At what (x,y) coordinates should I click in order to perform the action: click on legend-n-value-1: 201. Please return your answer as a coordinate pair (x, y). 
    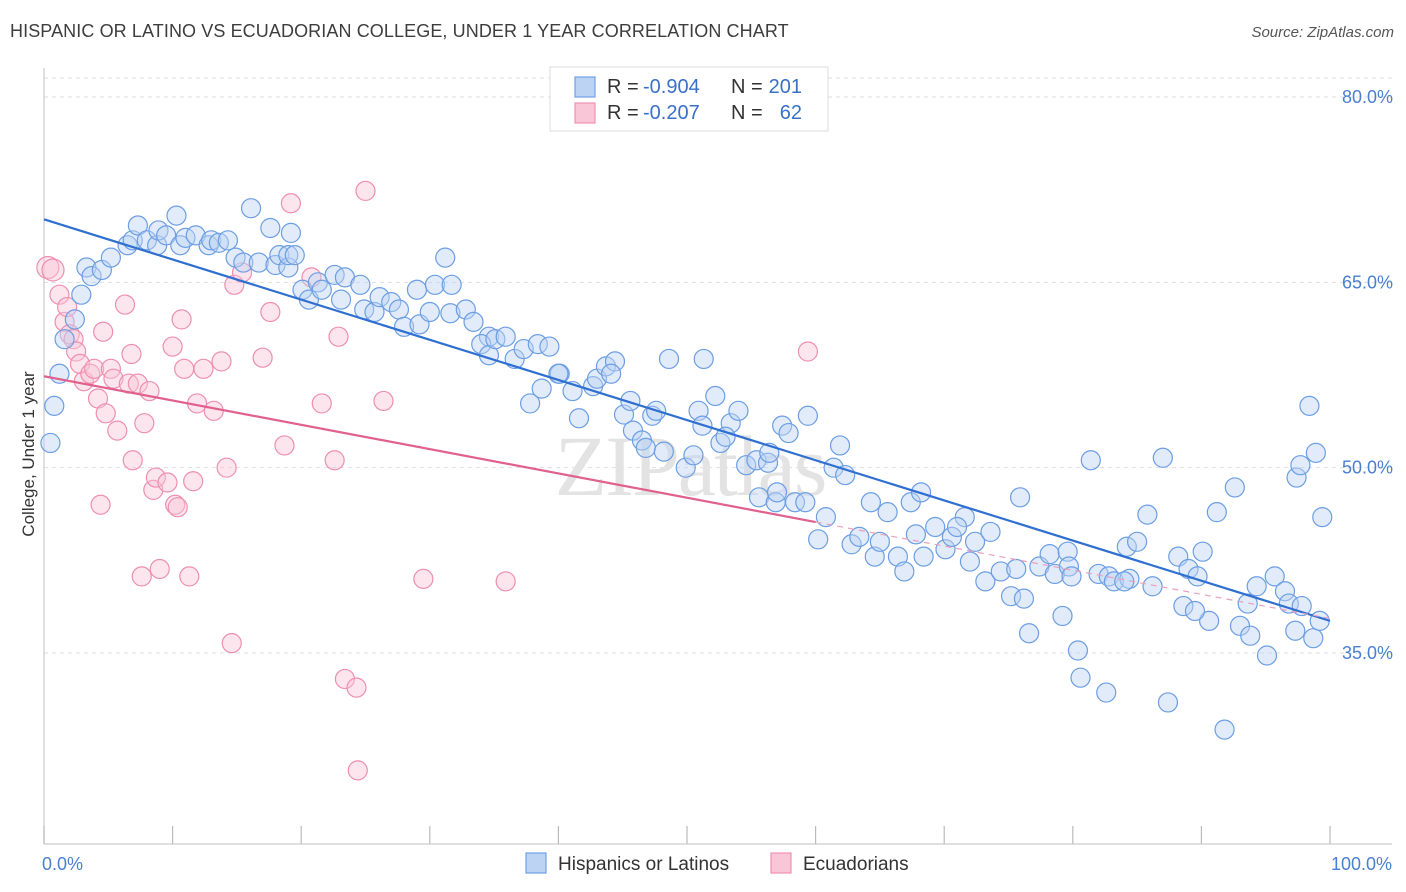
    Looking at the image, I should click on (785, 87).